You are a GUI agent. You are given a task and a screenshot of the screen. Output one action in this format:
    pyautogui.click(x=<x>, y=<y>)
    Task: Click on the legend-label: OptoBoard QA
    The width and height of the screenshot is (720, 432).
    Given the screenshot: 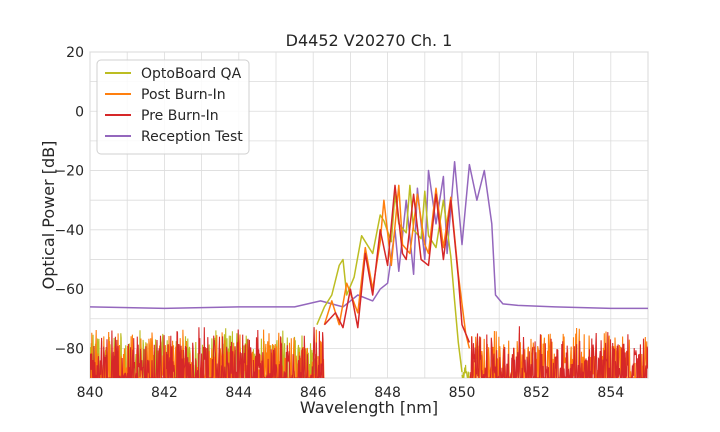 What is the action you would take?
    pyautogui.click(x=191, y=74)
    